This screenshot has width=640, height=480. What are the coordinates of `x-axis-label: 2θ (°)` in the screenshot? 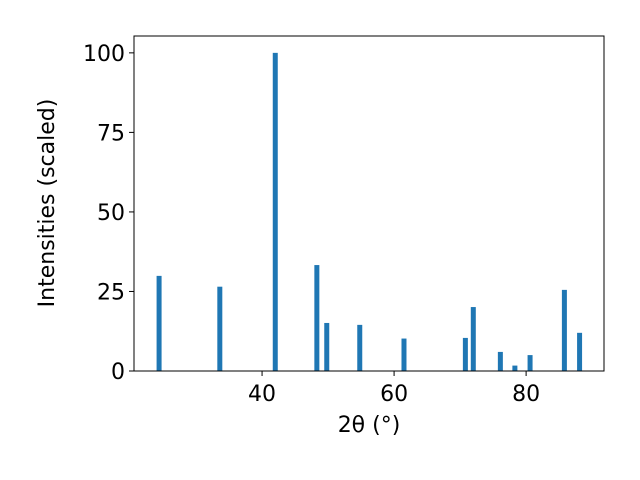 It's located at (369, 425).